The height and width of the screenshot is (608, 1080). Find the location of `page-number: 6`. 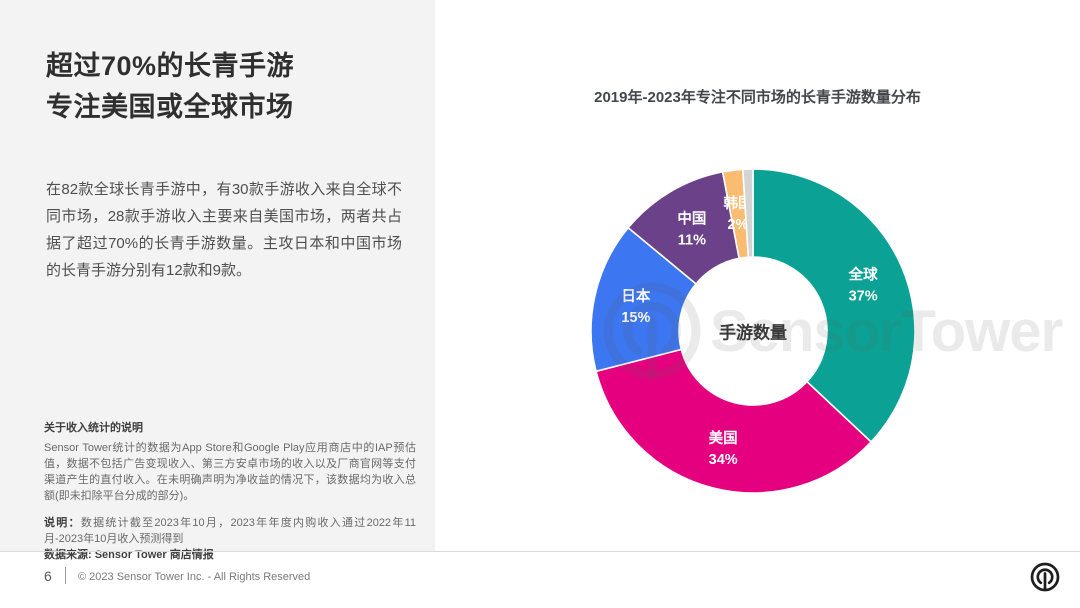

page-number: 6 is located at coordinates (48, 576).